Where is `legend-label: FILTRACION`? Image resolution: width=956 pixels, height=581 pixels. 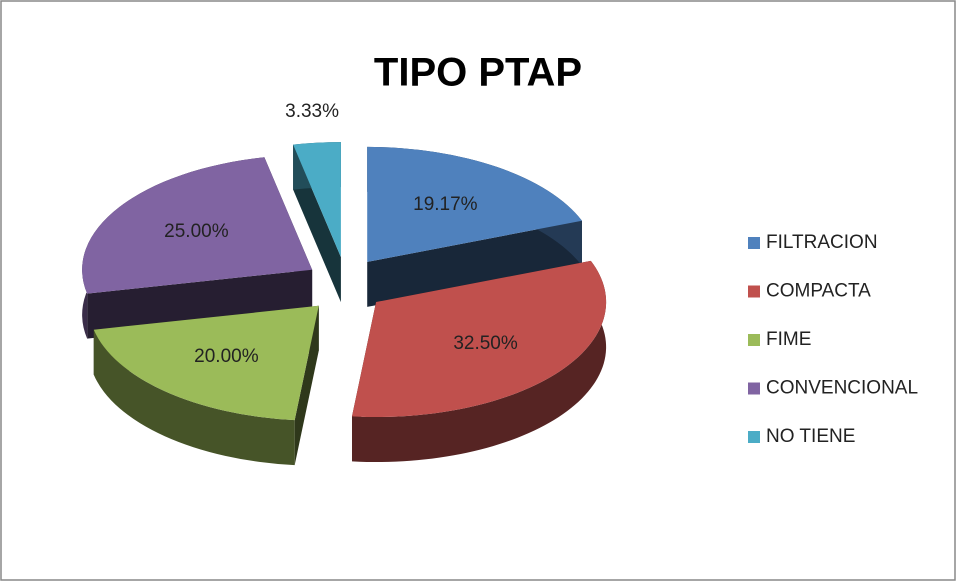
legend-label: FILTRACION is located at coordinates (822, 242).